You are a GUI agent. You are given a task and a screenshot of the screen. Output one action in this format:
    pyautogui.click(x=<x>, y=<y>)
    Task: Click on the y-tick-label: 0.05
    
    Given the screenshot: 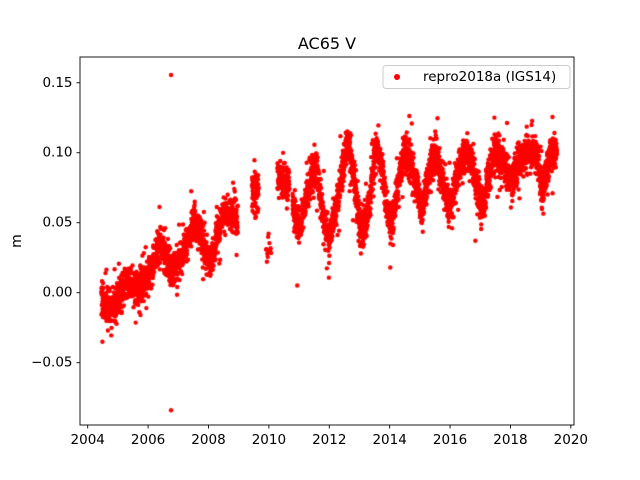 What is the action you would take?
    pyautogui.click(x=57, y=223)
    